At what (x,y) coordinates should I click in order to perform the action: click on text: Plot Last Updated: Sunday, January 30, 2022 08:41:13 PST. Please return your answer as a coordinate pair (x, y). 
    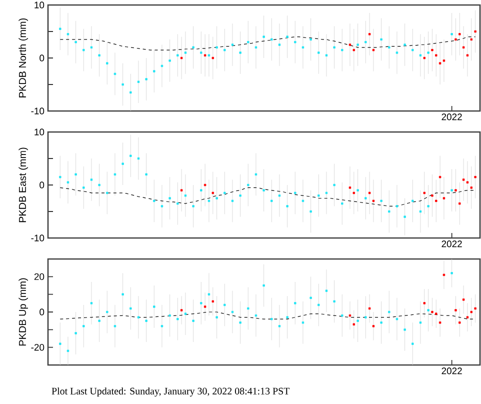
    Looking at the image, I should click on (171, 392).